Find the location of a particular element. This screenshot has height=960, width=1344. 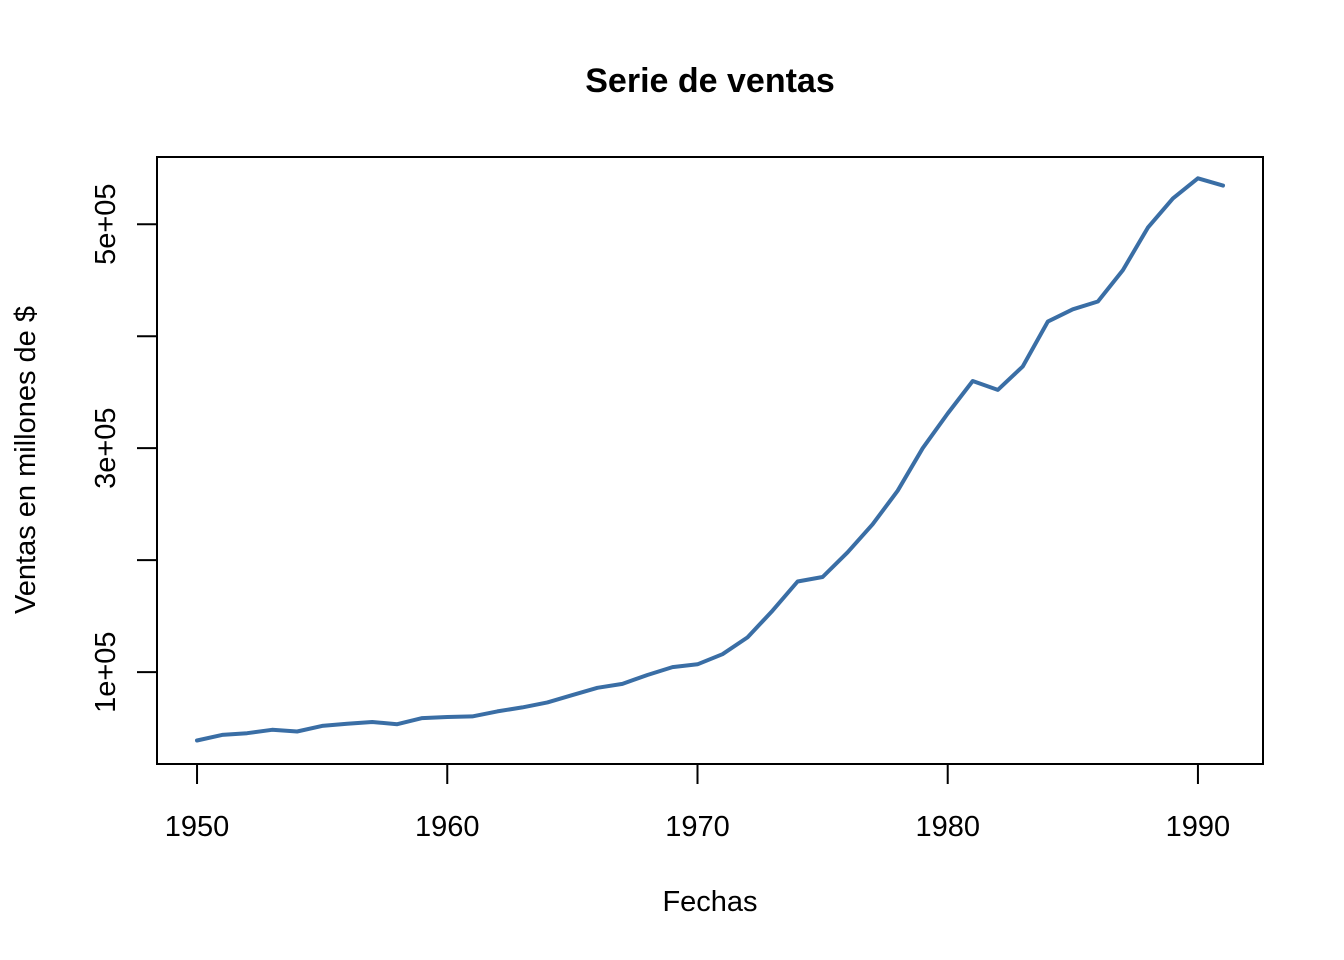

y-tick-label: 1e+05 is located at coordinates (106, 671).